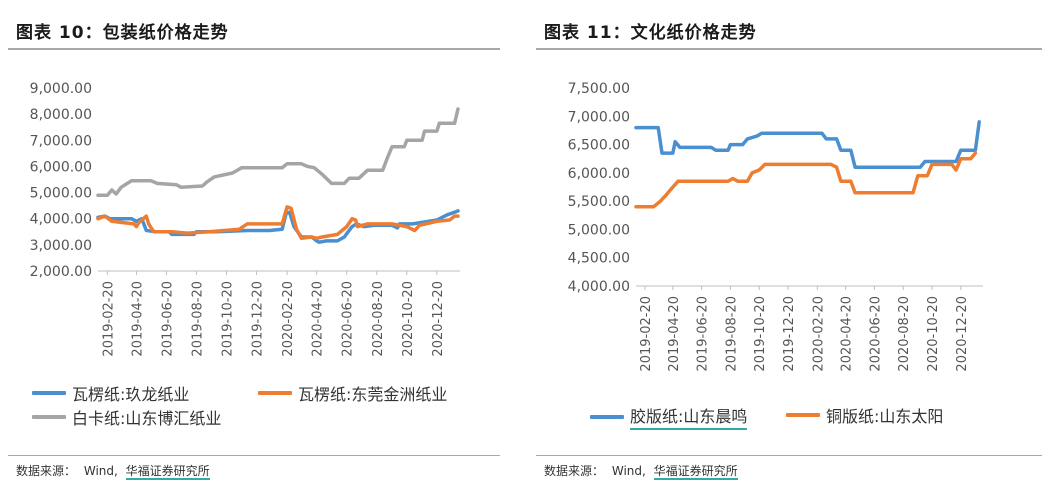 The height and width of the screenshot is (489, 1042). I want to click on legend-item: 白卡纸:山东博汇纸业, so click(126, 417).